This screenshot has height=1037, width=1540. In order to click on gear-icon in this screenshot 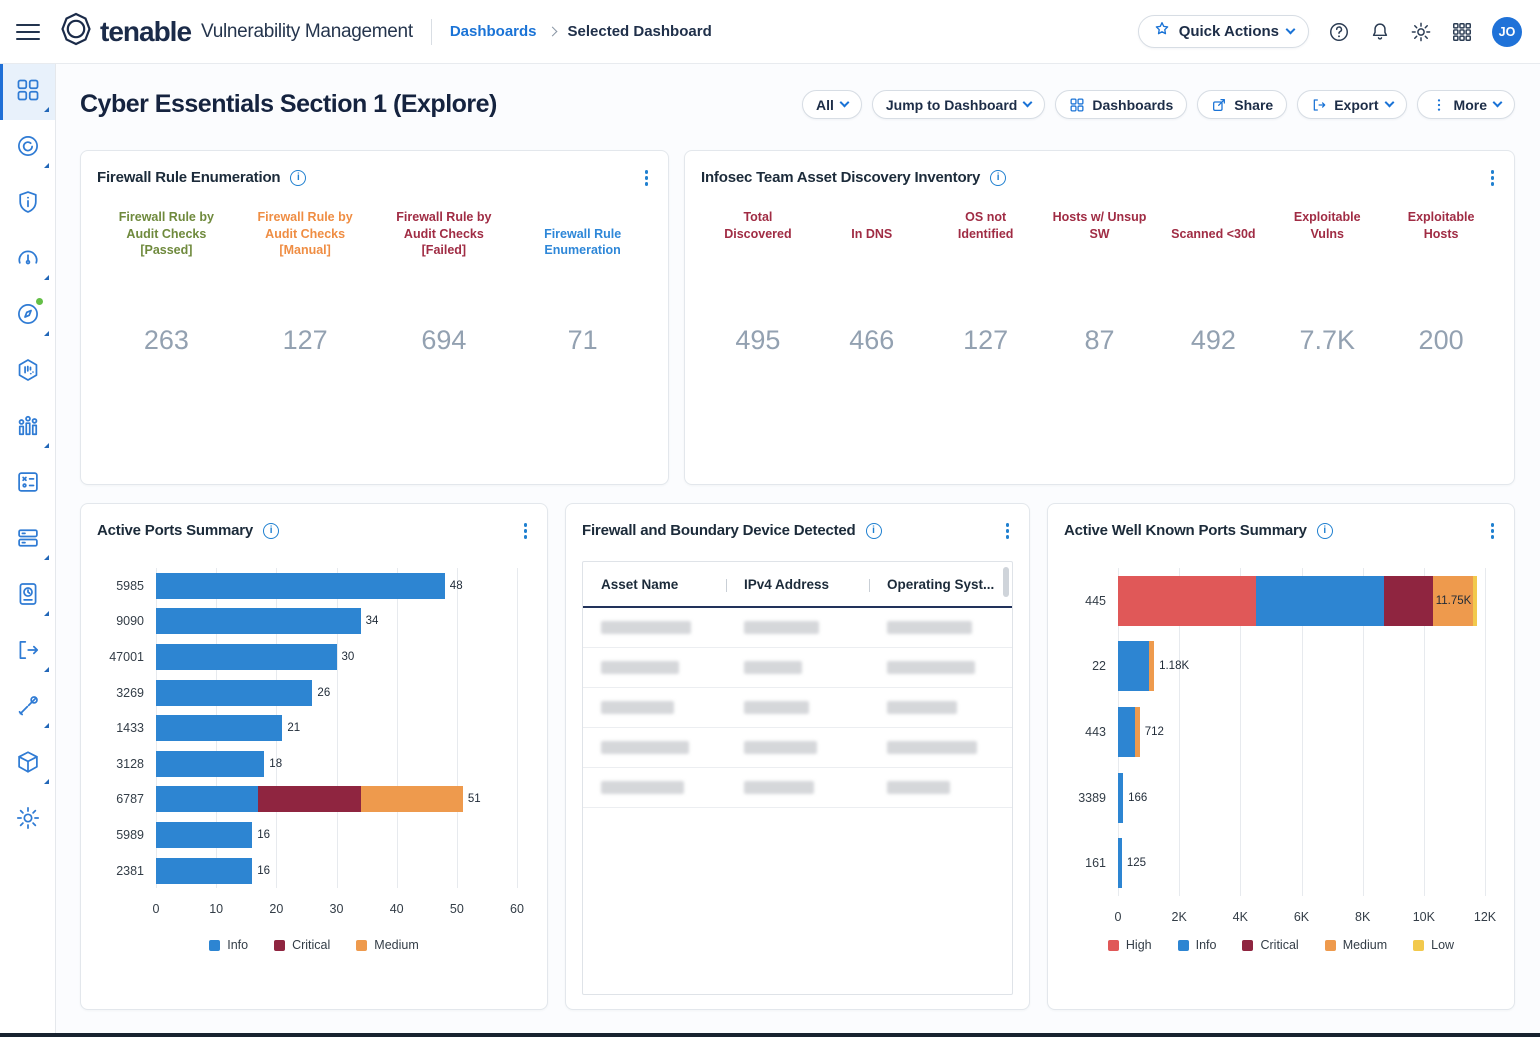, I will do `click(1421, 32)`.